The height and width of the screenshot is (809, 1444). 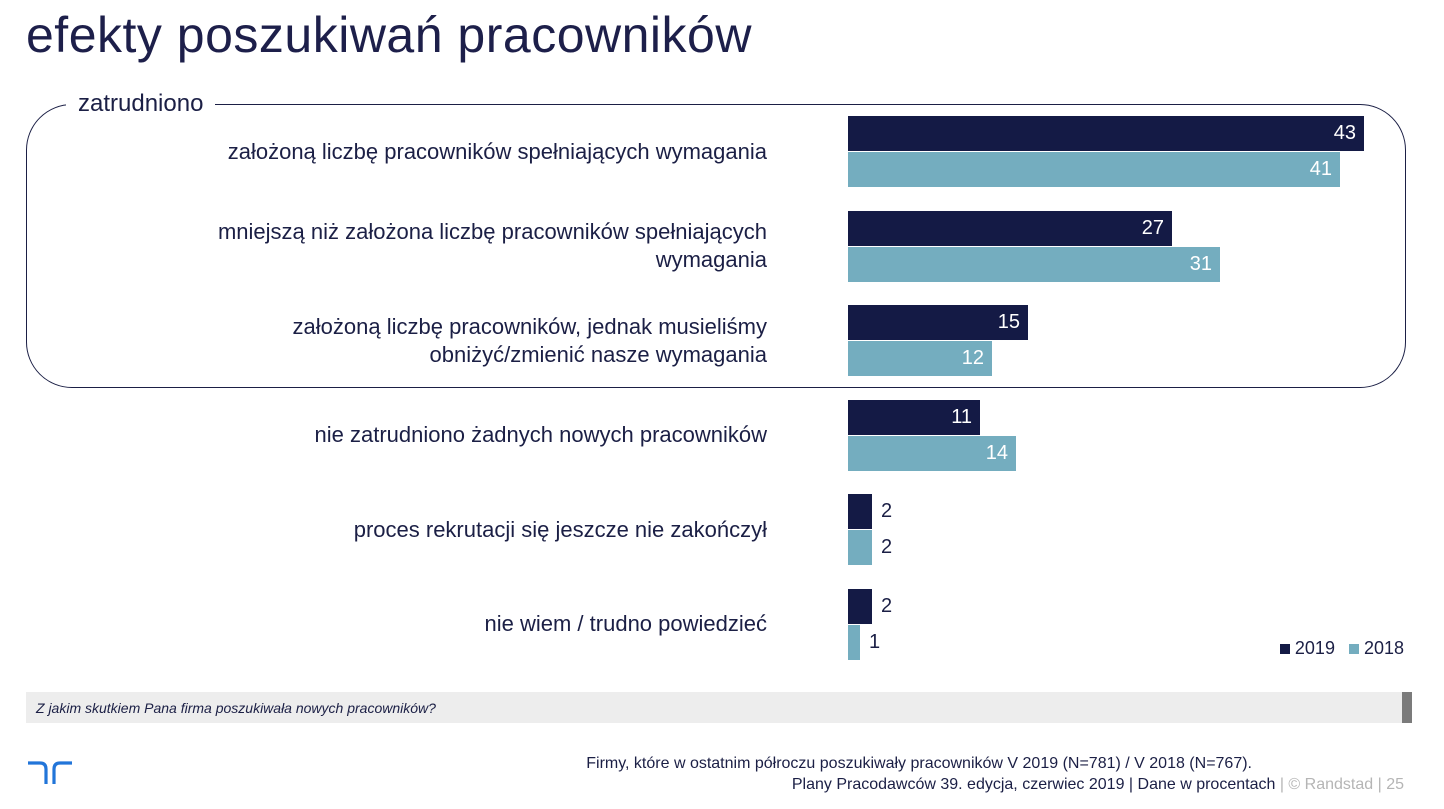 I want to click on bar-value-label: 31, so click(x=1200, y=263).